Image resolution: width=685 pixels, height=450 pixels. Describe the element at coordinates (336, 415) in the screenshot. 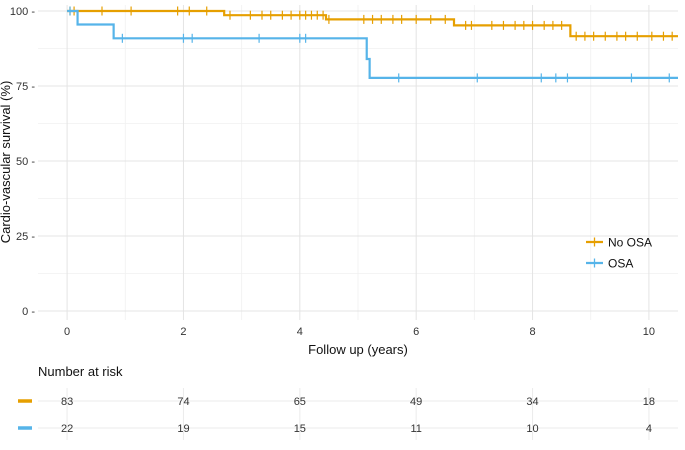

I see `risk-table-rows: 83 74 65 49 34 18 22 19 15 11 10 4` at that location.